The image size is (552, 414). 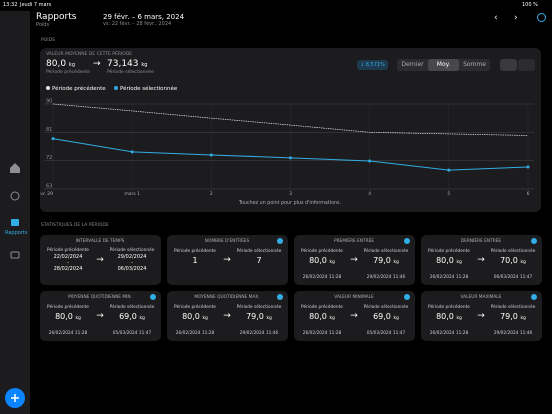 What do you see at coordinates (144, 17) in the screenshot?
I see `date-range: 29 févr. – 6 mars, 2024` at bounding box center [144, 17].